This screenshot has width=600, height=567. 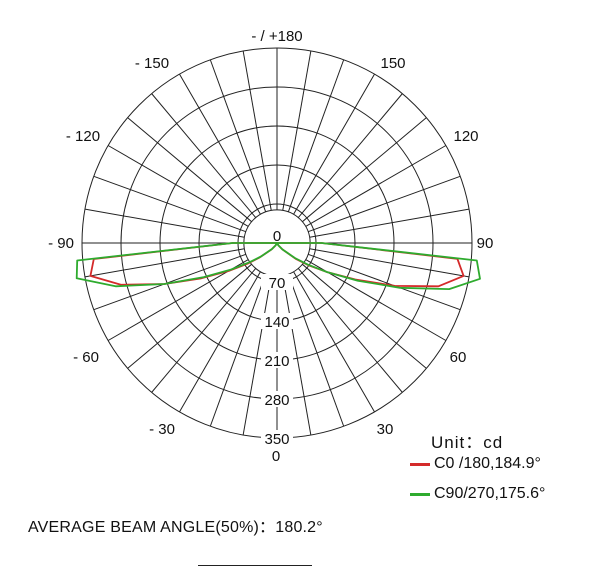 What do you see at coordinates (385, 429) in the screenshot?
I see `angle-label-30: 30` at bounding box center [385, 429].